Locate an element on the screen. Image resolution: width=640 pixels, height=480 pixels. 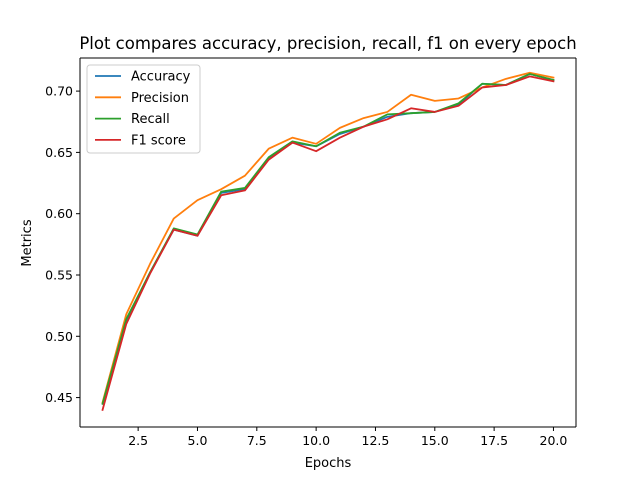
x-tick-label: 5.0 is located at coordinates (198, 440).